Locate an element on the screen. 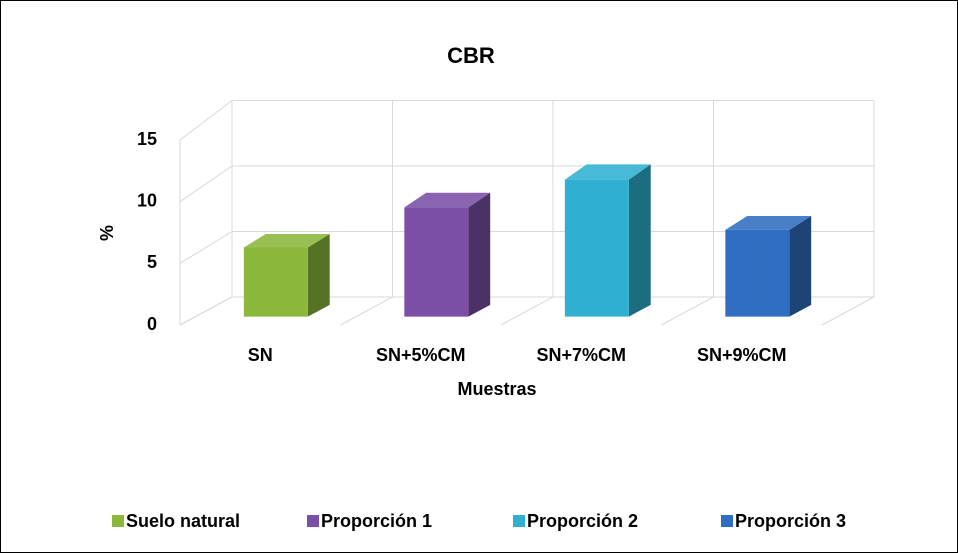  legend-label: Proporción 1 is located at coordinates (376, 521).